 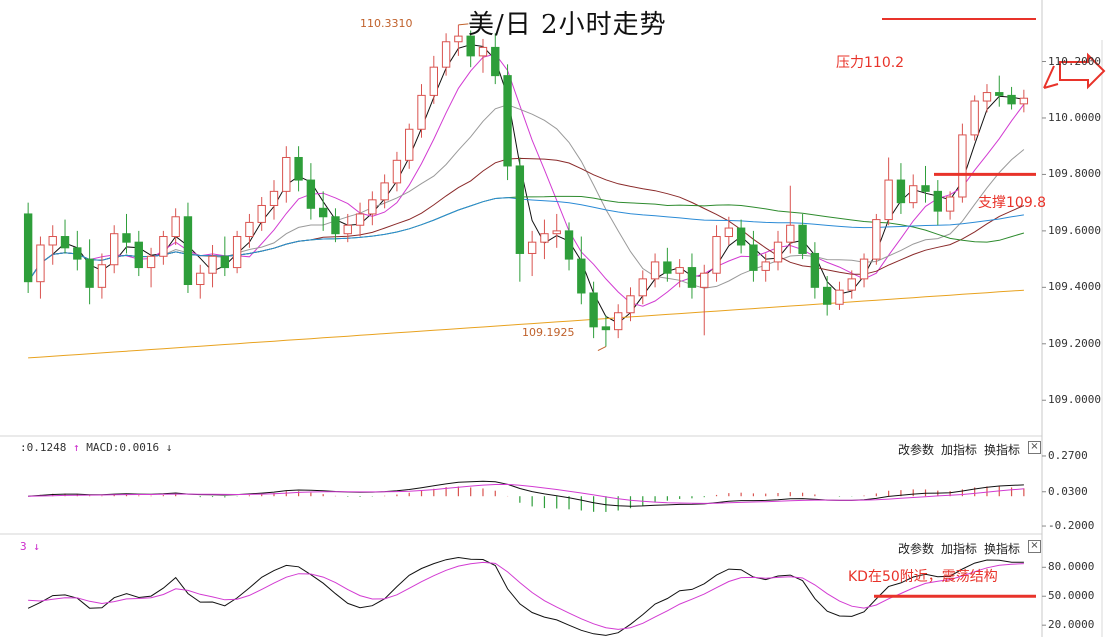 I want to click on kd-switch-indicator-button: 换指标, so click(x=1002, y=549).